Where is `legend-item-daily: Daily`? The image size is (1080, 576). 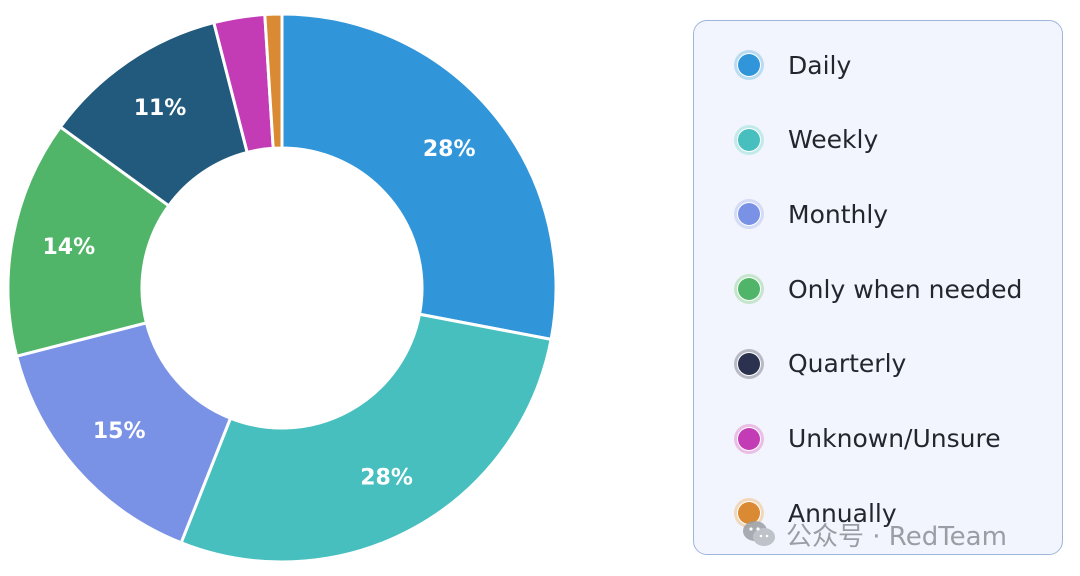
legend-item-daily: Daily is located at coordinates (792, 65).